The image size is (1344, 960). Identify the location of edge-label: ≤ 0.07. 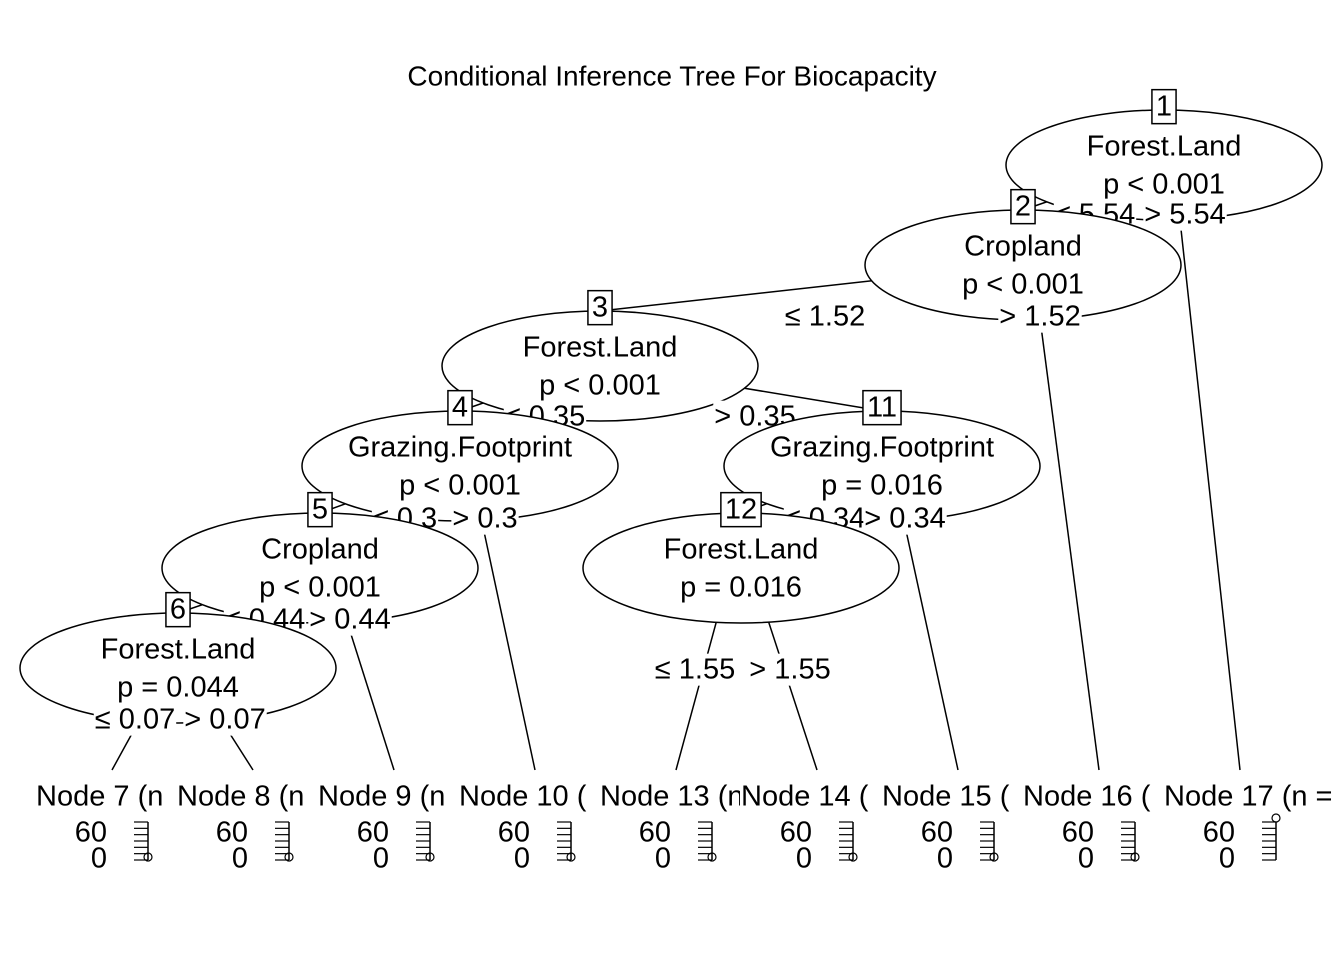
(135, 720).